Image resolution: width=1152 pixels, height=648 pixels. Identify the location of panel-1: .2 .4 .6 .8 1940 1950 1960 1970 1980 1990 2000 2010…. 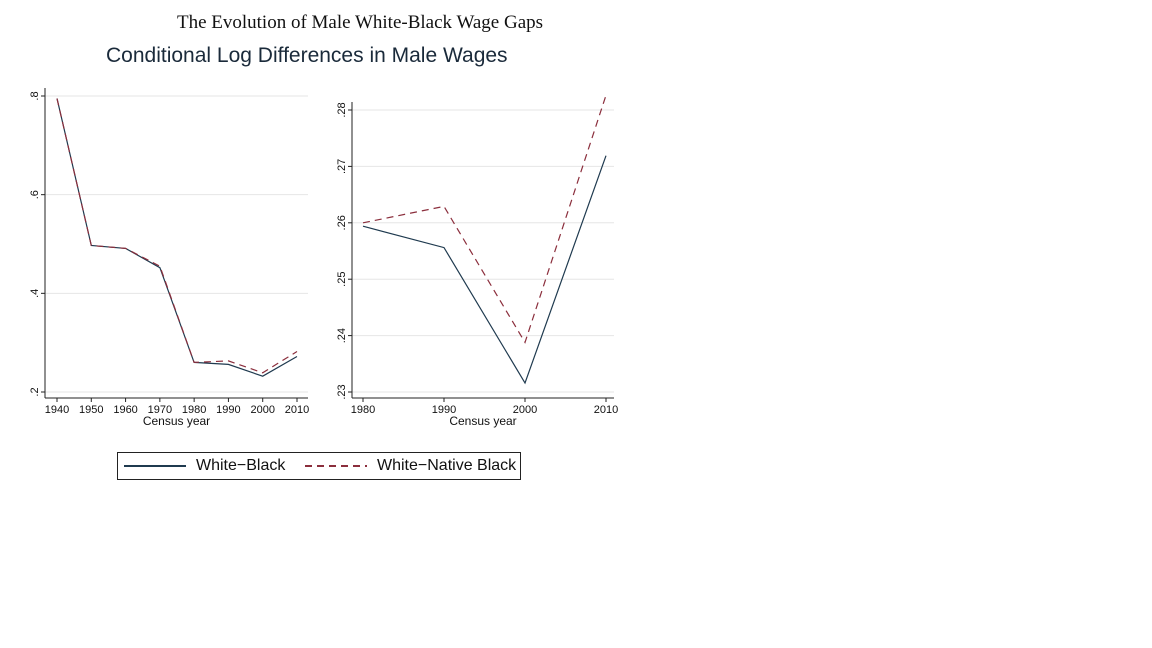
(169, 258).